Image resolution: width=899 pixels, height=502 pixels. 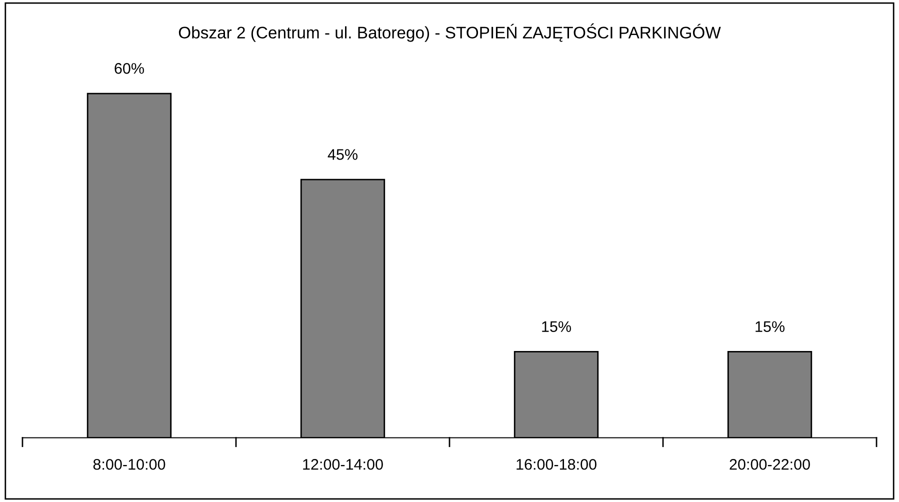 What do you see at coordinates (129, 464) in the screenshot?
I see `x-tick-label: 8:00-10:00` at bounding box center [129, 464].